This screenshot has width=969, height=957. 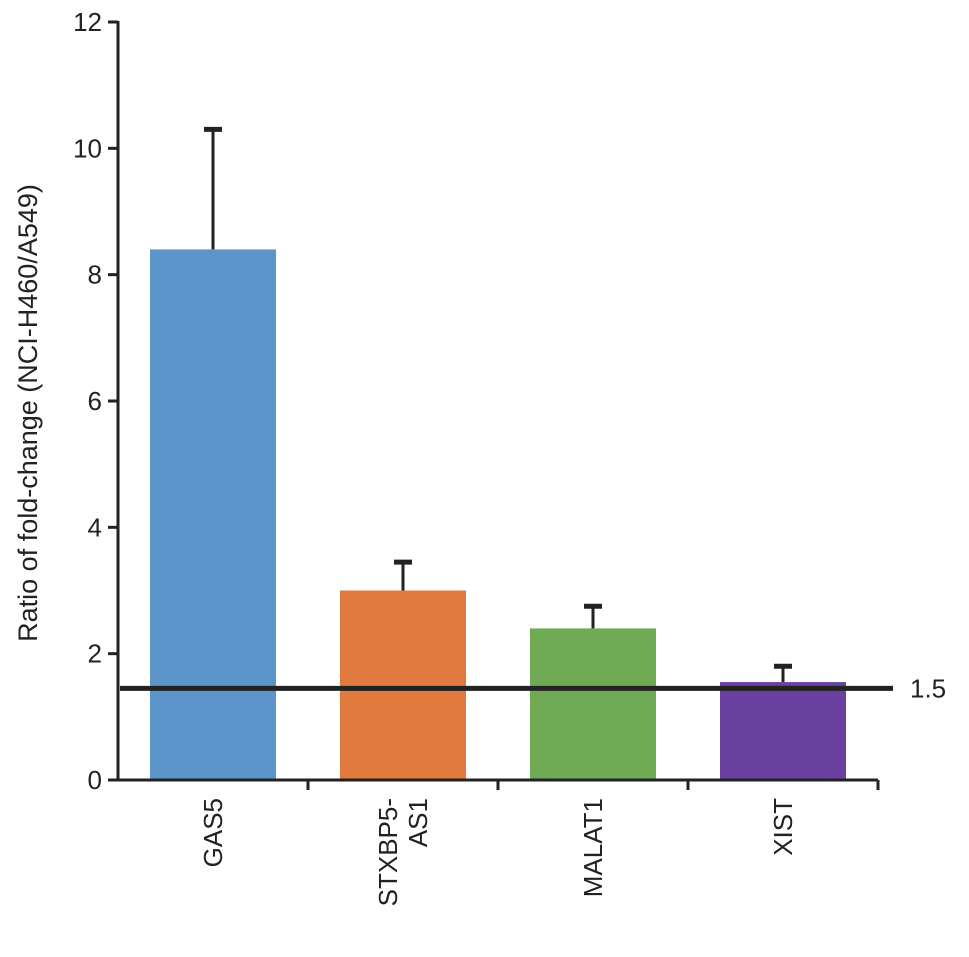 What do you see at coordinates (498, 842) in the screenshot?
I see `x-axis: GAS5 STXBP5- AS1 MALAT1 XIST` at bounding box center [498, 842].